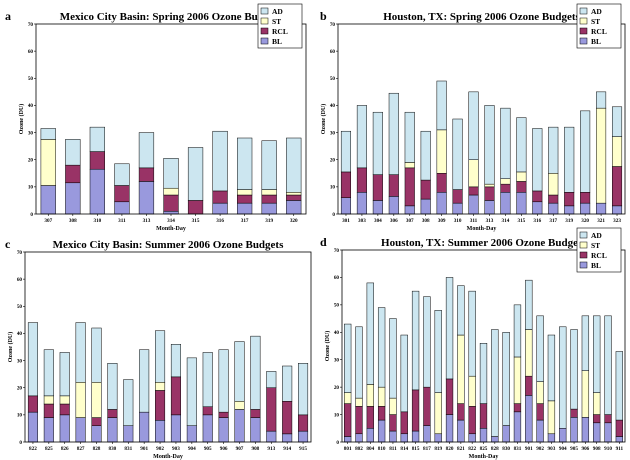 Image resolution: width=630 pixels, height=460 pixels. What do you see at coordinates (280, 31) in the screenshot?
I see `legend-label-rcl: RCL` at bounding box center [280, 31].